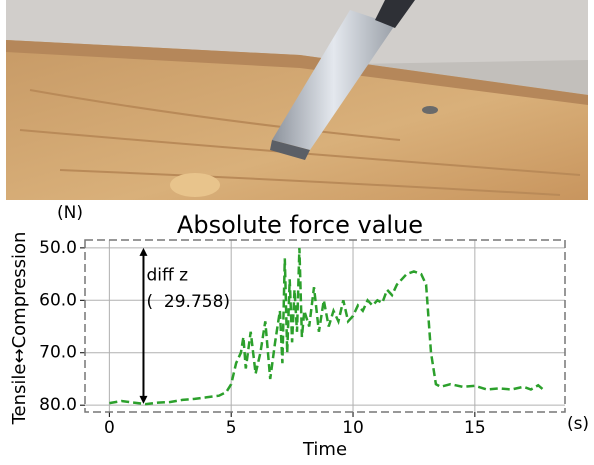 The width and height of the screenshot is (594, 465). I want to click on x-tick-label: 10, so click(353, 428).